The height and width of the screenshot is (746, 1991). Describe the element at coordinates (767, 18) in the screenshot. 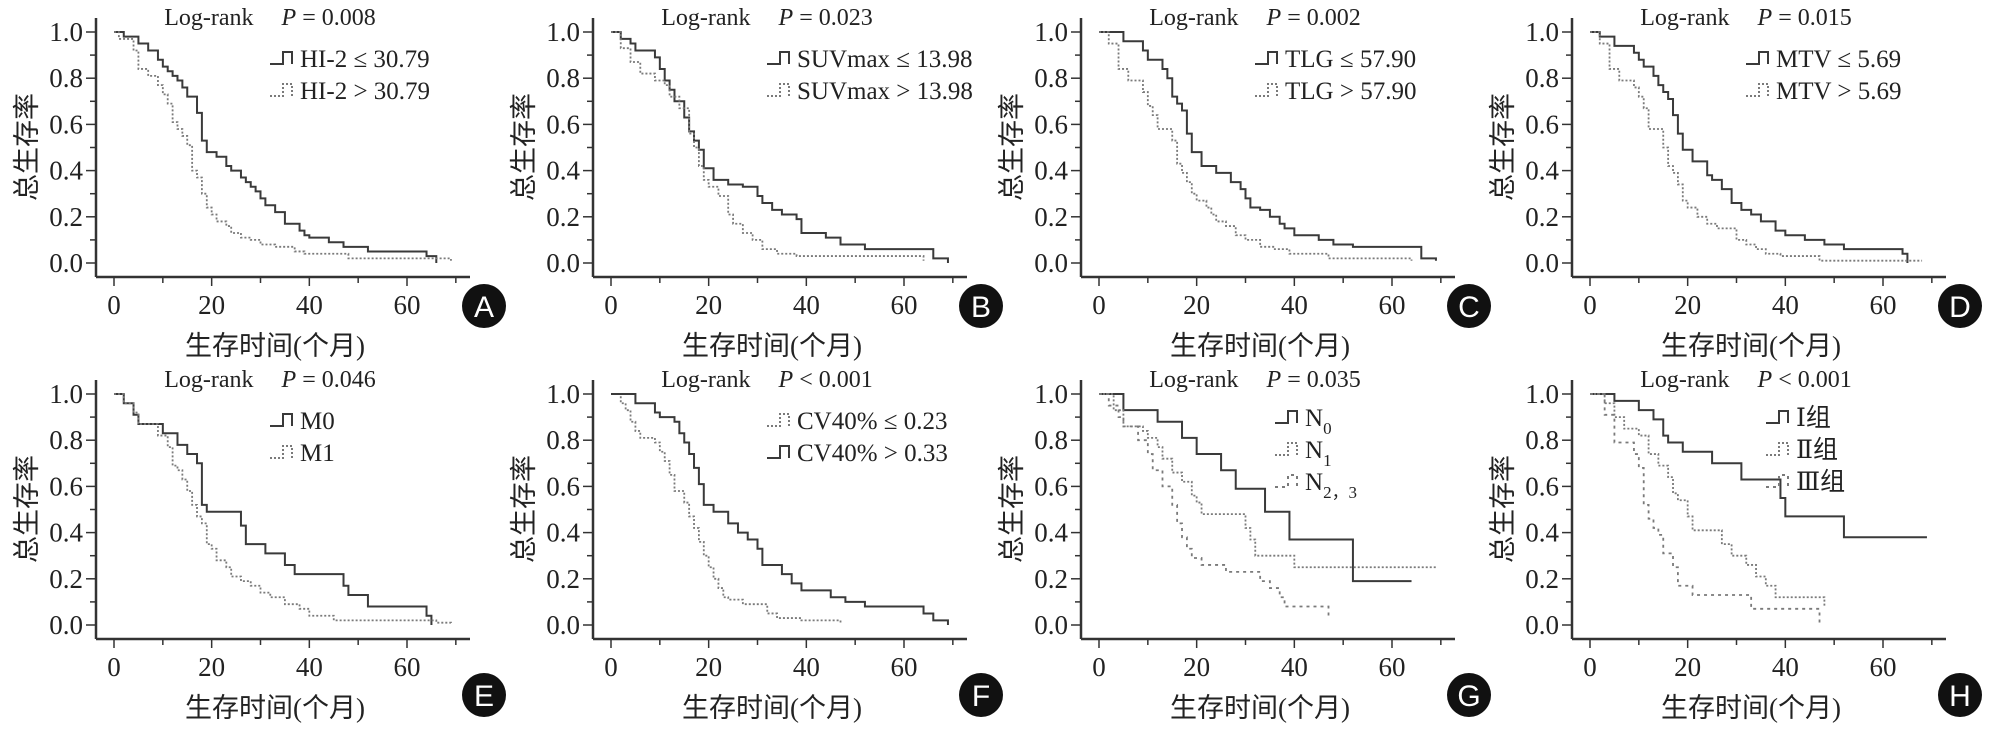

I see `chart-title: Log-rank P = 0.023` at that location.